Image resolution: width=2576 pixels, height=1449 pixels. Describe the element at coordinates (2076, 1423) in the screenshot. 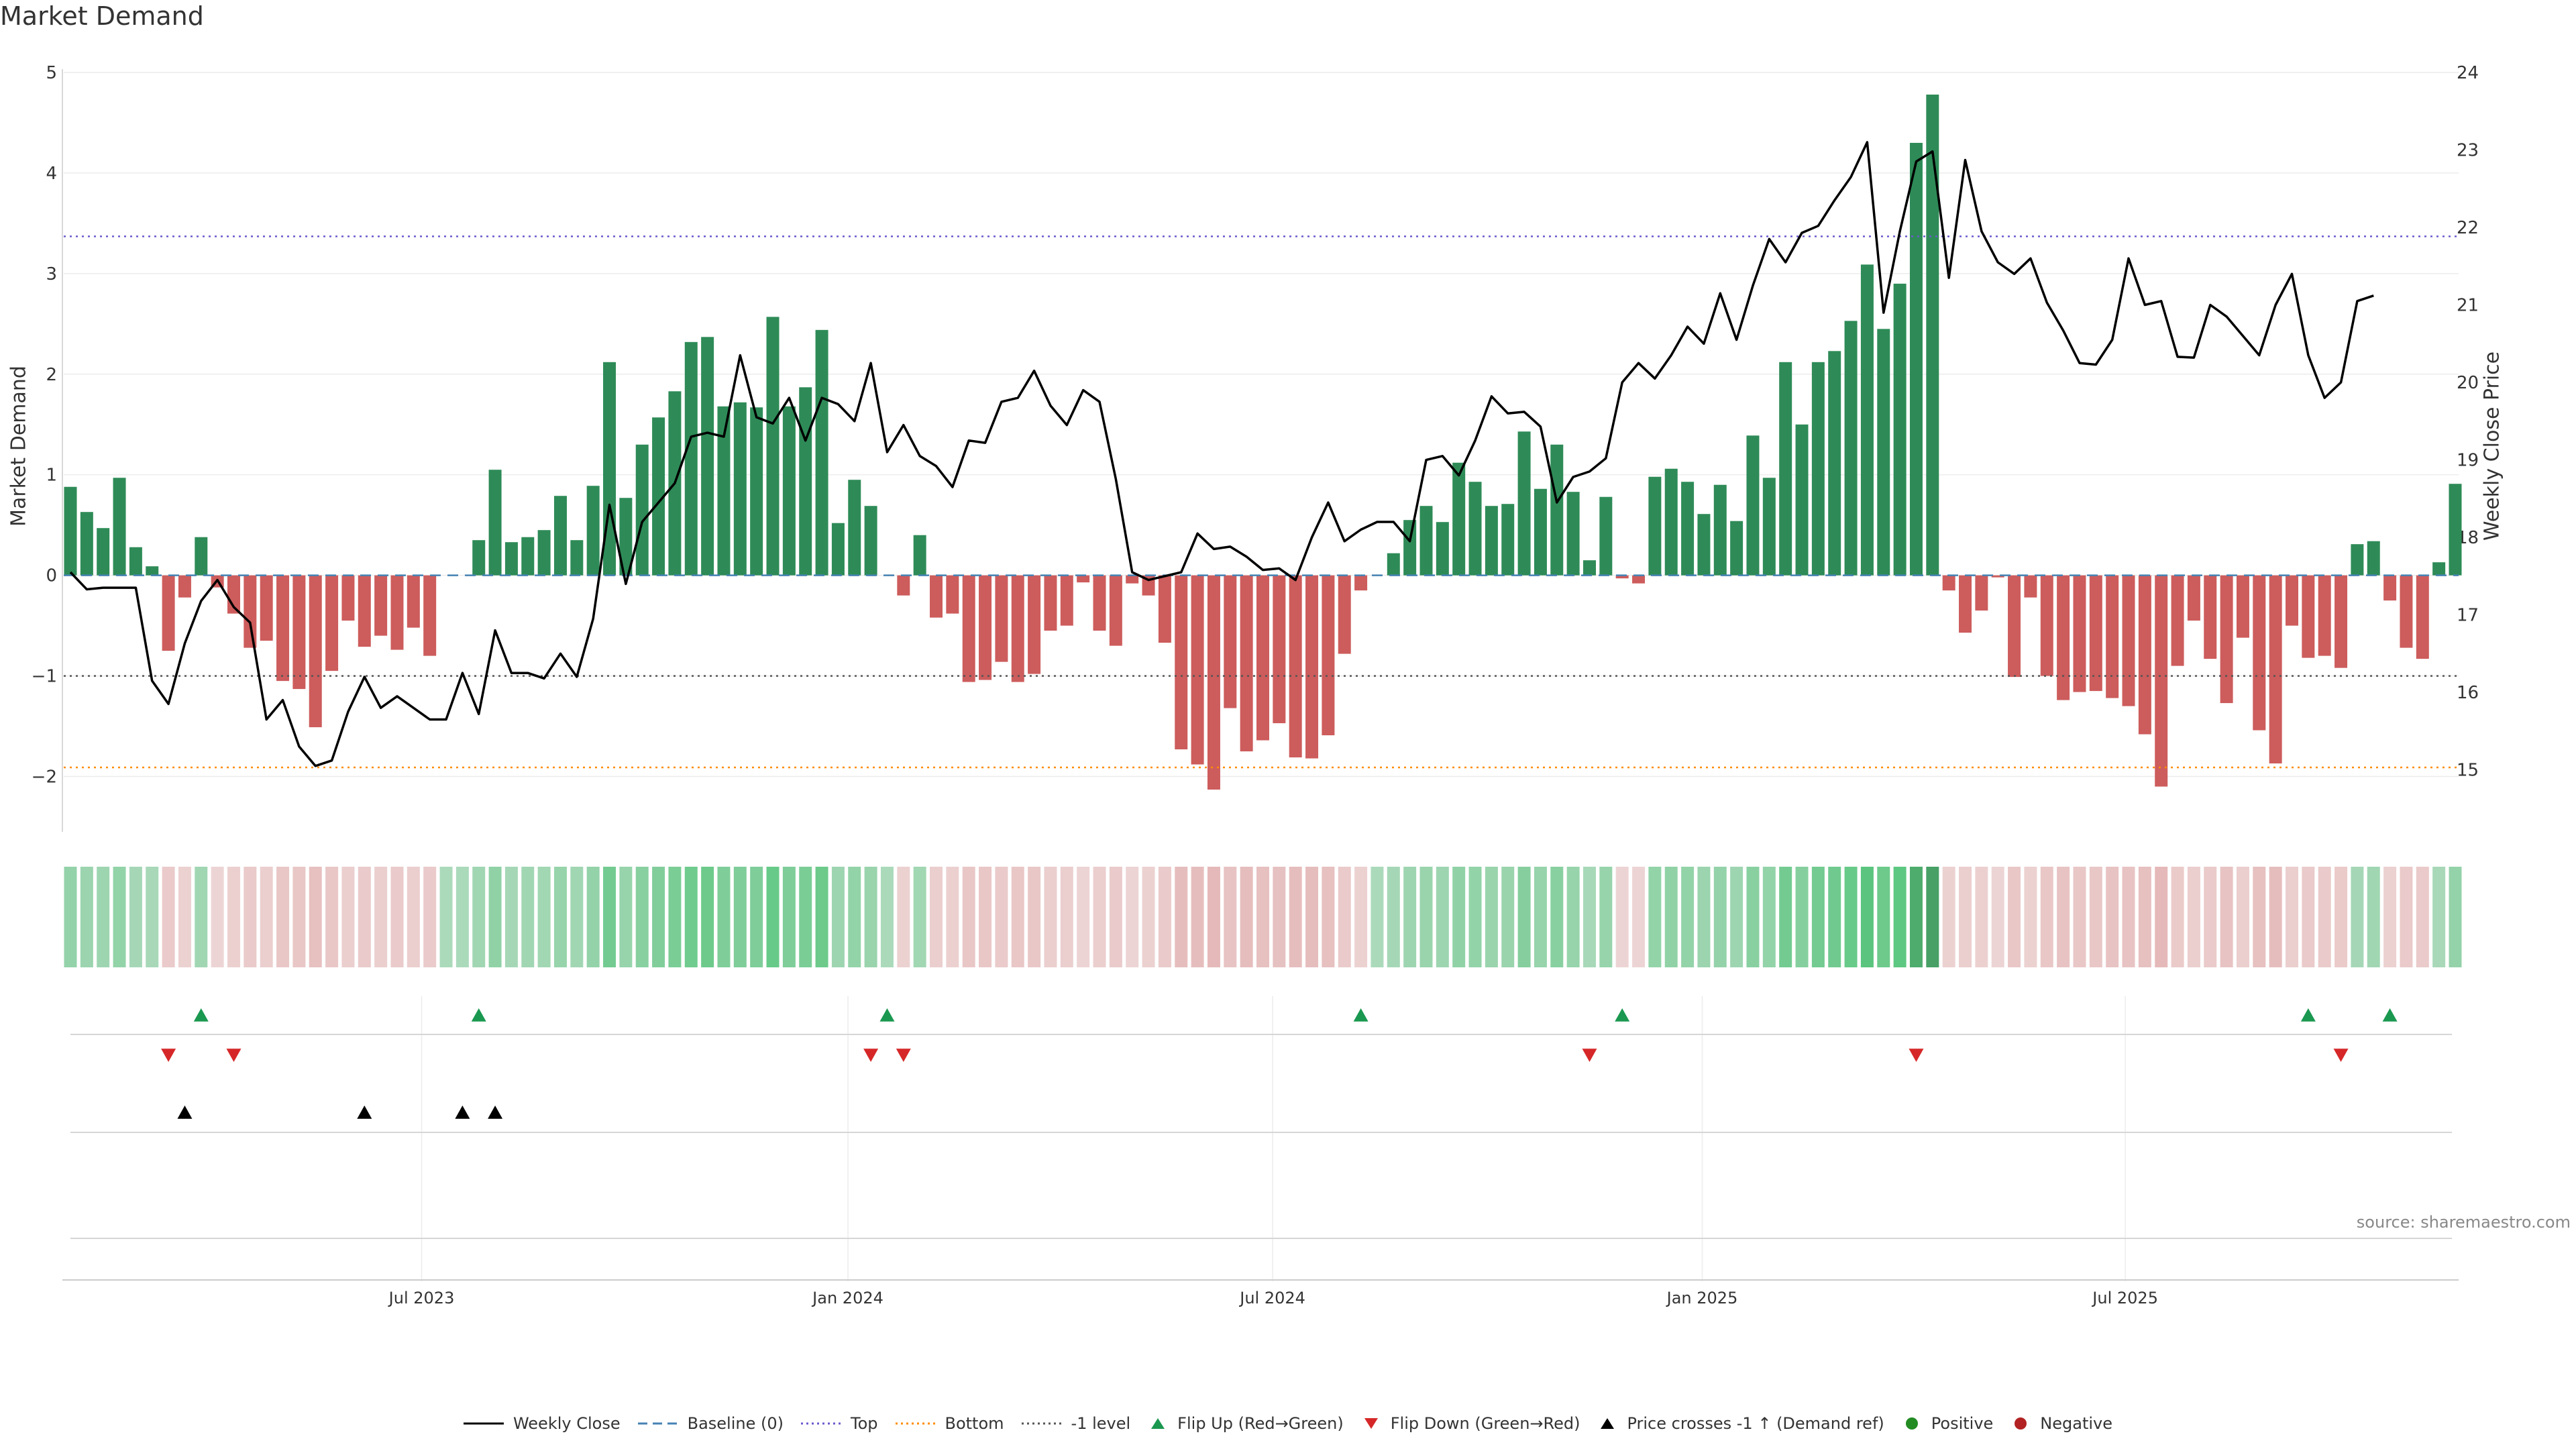

I see `legend-label-negative: Negative` at that location.